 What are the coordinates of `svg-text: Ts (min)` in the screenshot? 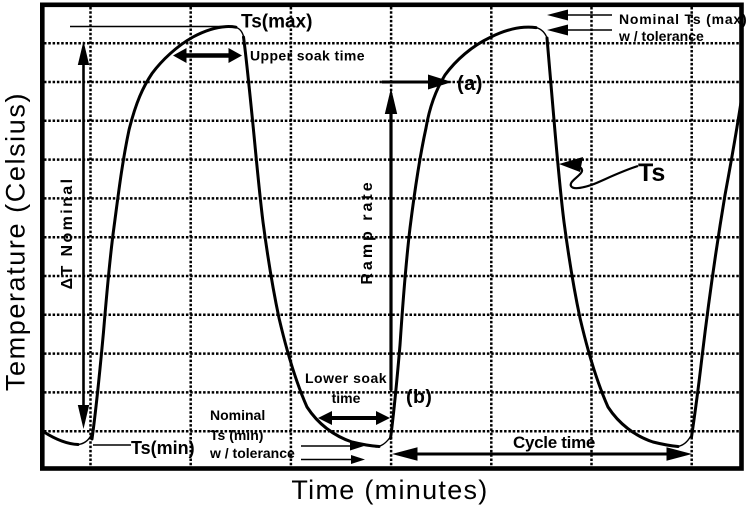 It's located at (236, 435).